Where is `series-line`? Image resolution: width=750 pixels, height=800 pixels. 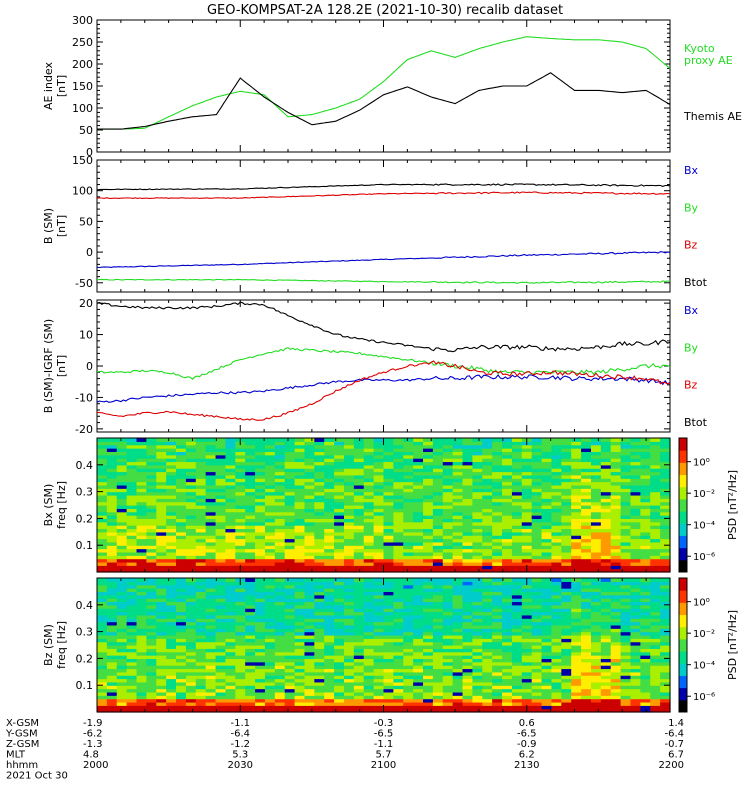
series-line is located at coordinates (383, 281).